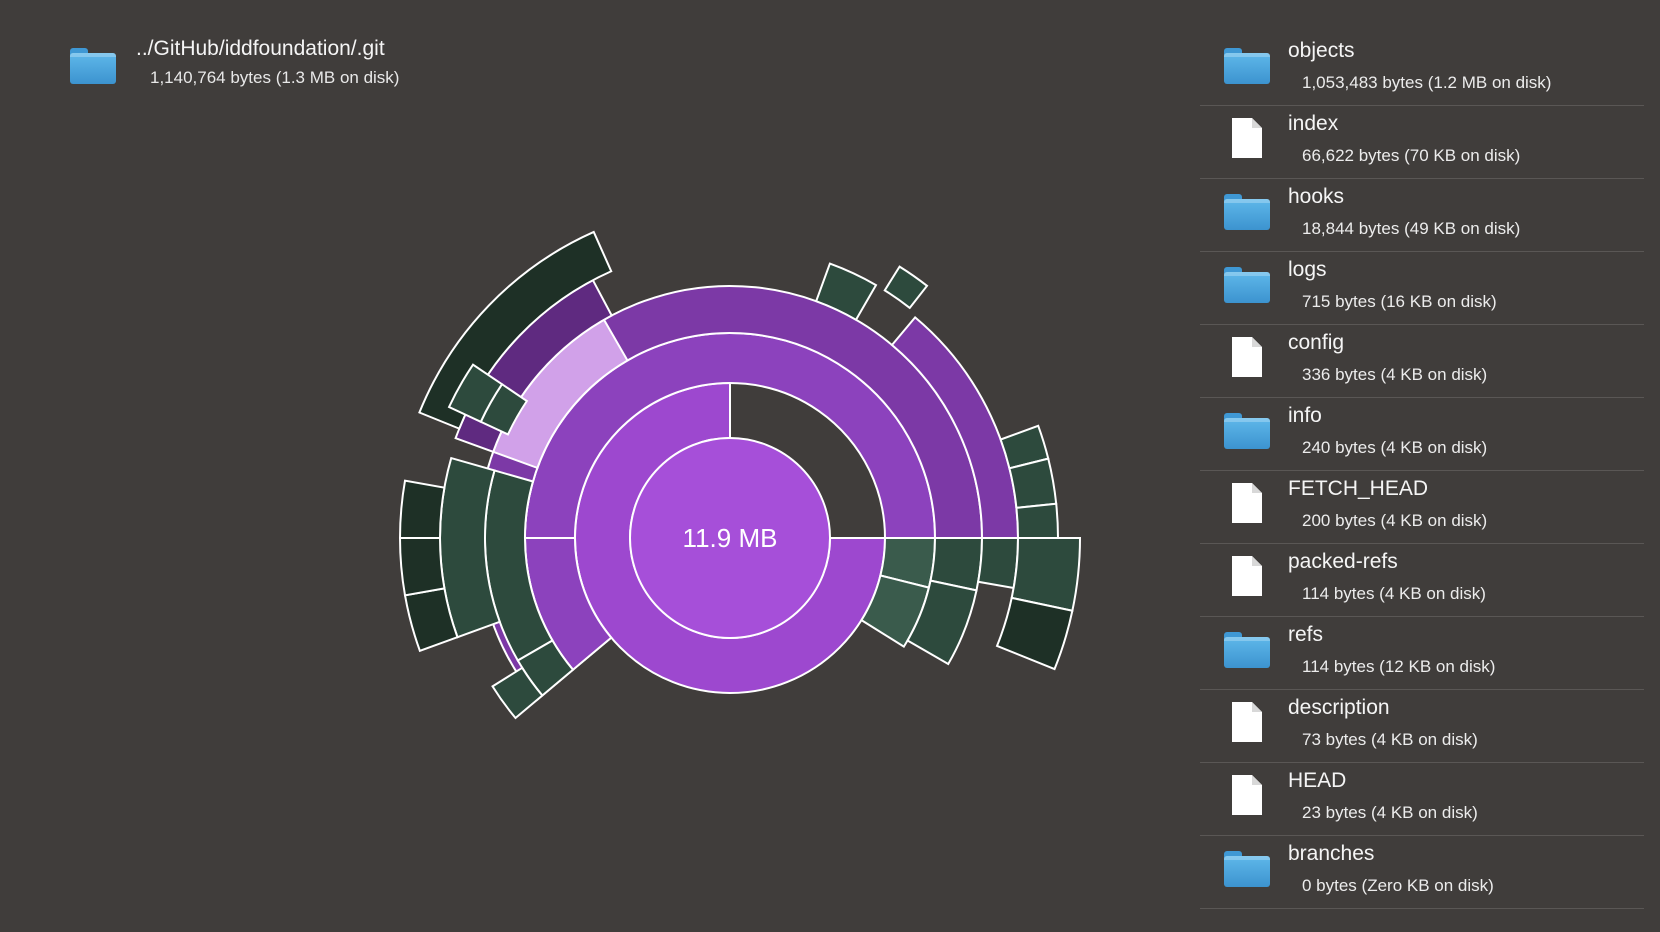 The height and width of the screenshot is (932, 1660). I want to click on list-item: FETCH_HEAD 200 bytes (4 KB on disk), so click(1422, 507).